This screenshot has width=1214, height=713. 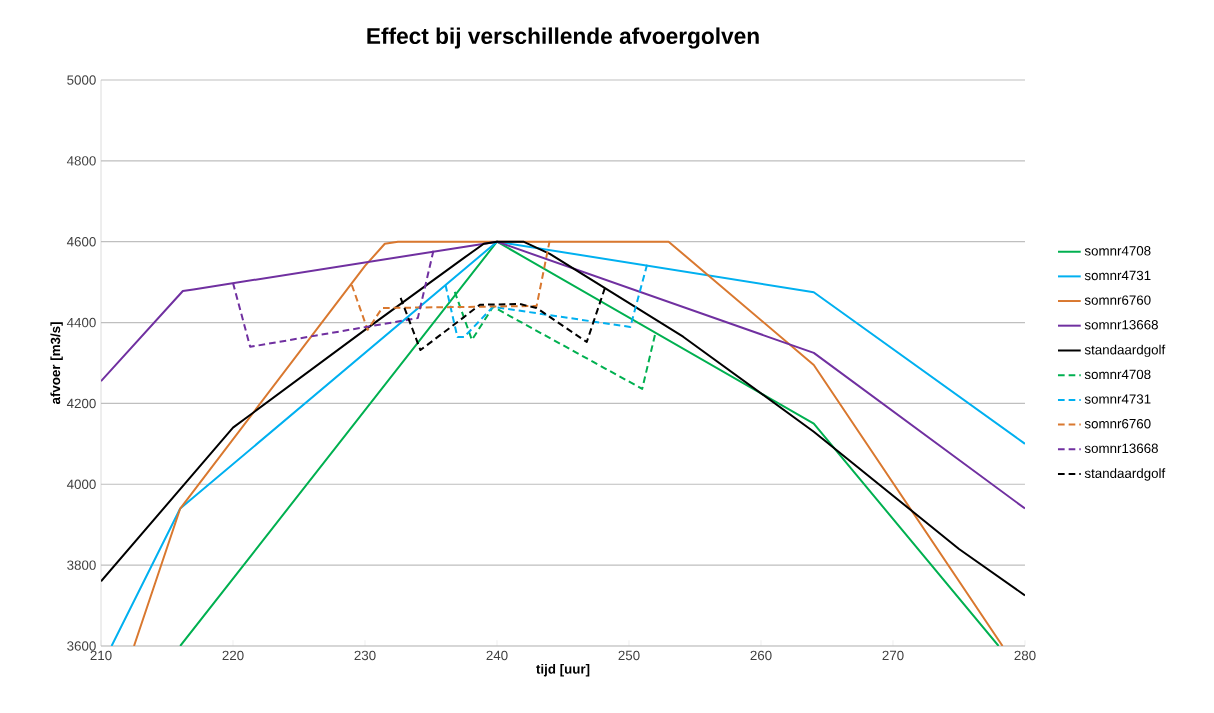 I want to click on x-tick-label: 210, so click(x=101, y=655).